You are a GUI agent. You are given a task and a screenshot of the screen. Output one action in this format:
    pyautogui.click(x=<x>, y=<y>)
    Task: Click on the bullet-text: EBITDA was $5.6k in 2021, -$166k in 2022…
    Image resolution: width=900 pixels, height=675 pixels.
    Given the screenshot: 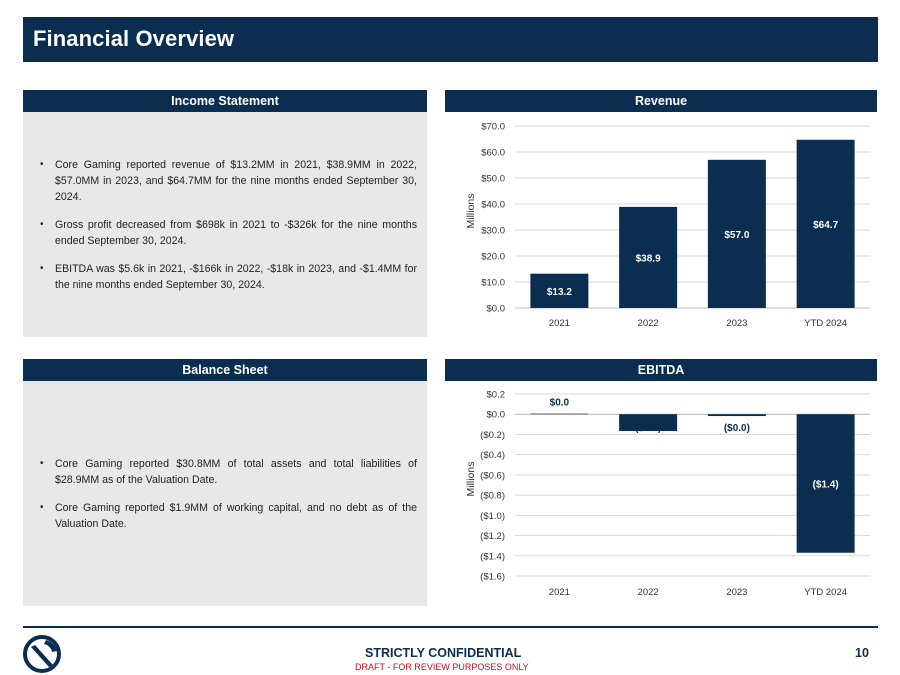 What is the action you would take?
    pyautogui.click(x=236, y=277)
    